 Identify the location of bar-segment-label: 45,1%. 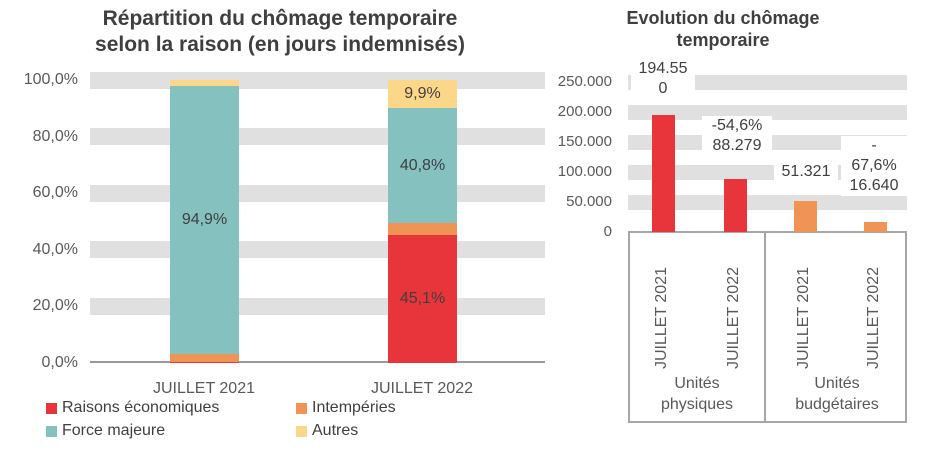
(422, 299).